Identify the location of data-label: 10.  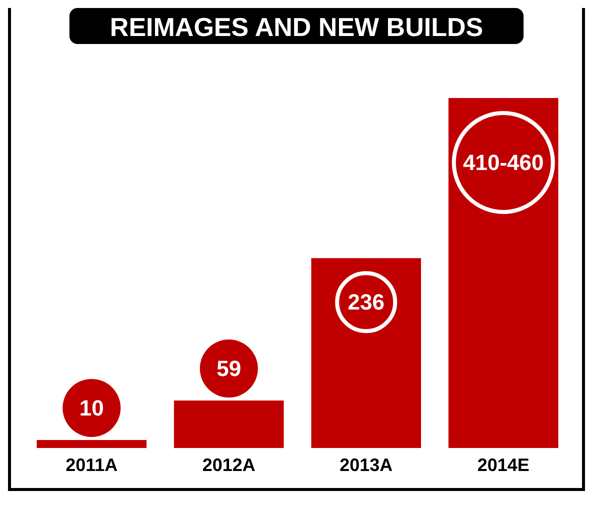
(91, 407).